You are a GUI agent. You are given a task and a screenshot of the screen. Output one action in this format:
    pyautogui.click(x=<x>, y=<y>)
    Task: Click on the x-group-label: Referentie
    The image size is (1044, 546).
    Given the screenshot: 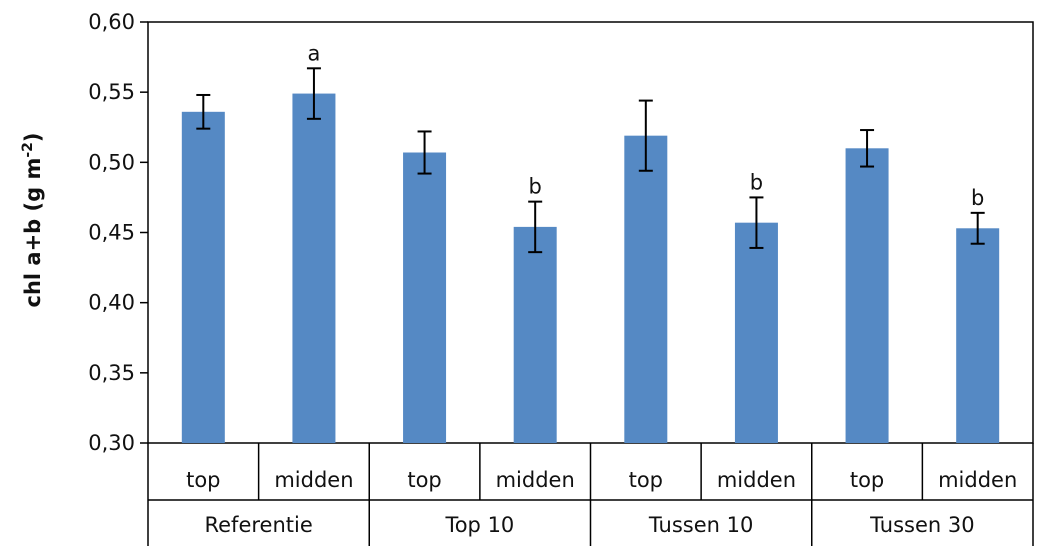 What is the action you would take?
    pyautogui.click(x=258, y=525)
    